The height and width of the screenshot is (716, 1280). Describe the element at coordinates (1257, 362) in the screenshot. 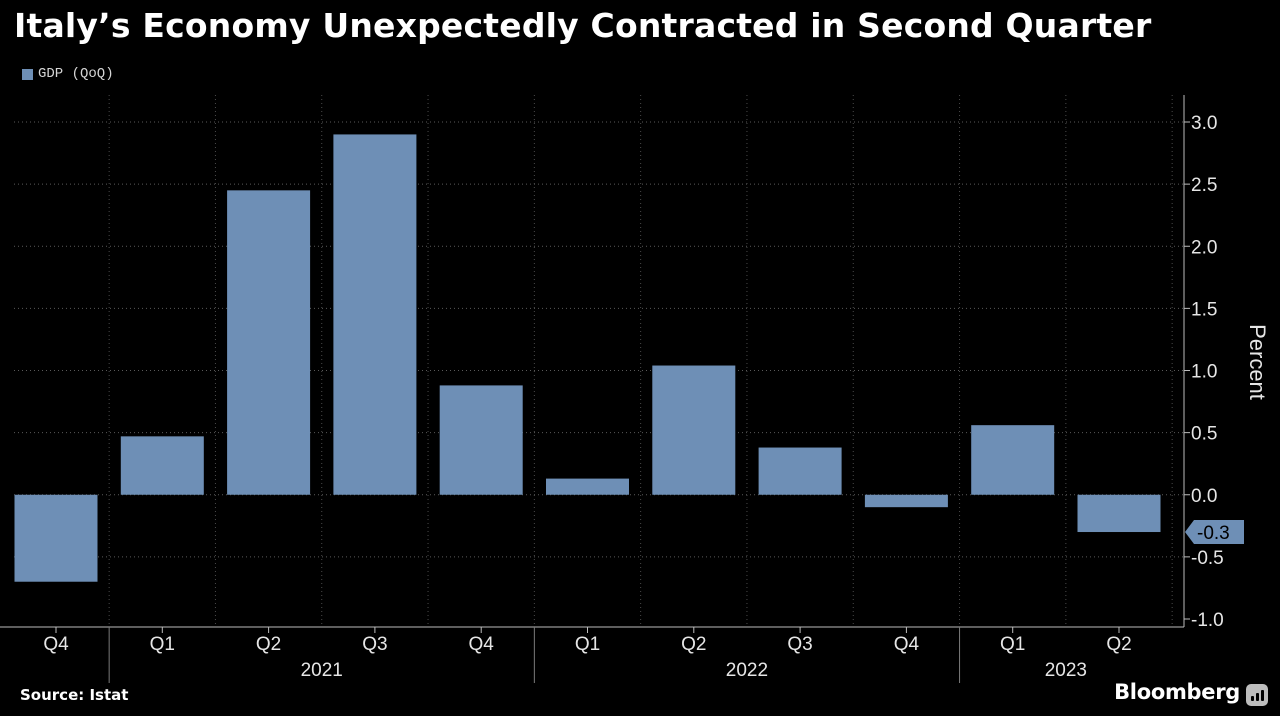

I see `y-axis-title: Percent` at that location.